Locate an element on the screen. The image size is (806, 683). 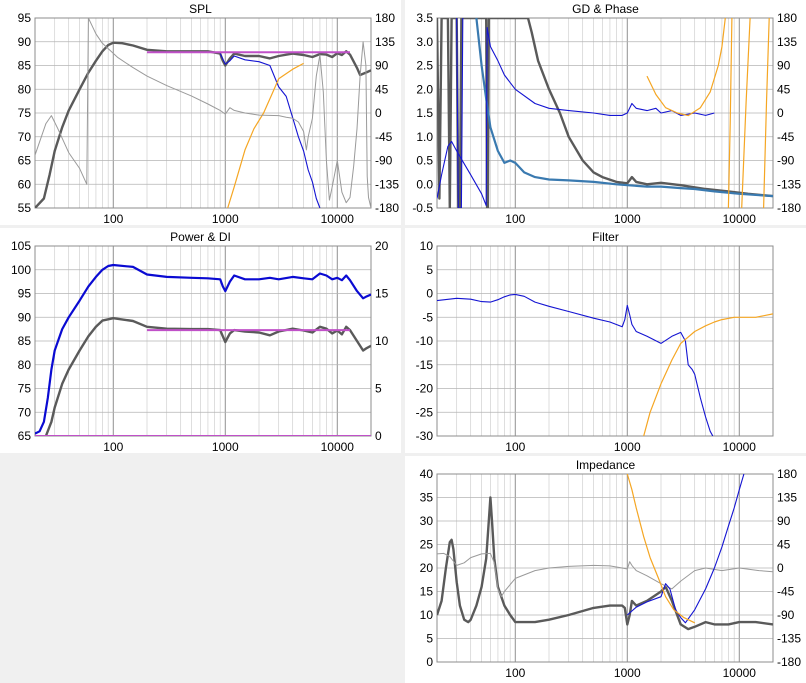
y-tick-label: 0.5 is located at coordinates (424, 161).